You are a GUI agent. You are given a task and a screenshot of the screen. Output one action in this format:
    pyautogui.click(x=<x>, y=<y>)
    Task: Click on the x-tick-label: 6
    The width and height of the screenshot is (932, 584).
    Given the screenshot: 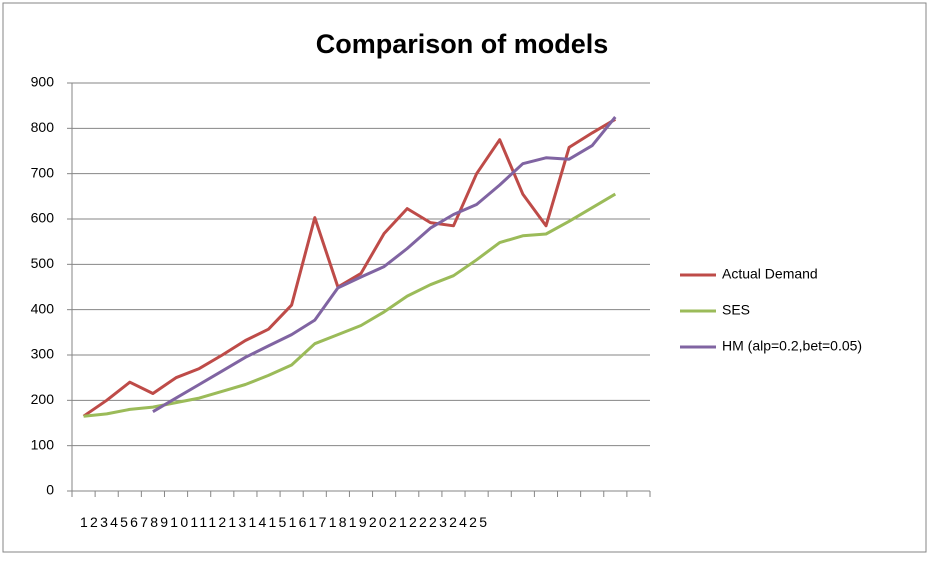 What is the action you would take?
    pyautogui.click(x=134, y=522)
    